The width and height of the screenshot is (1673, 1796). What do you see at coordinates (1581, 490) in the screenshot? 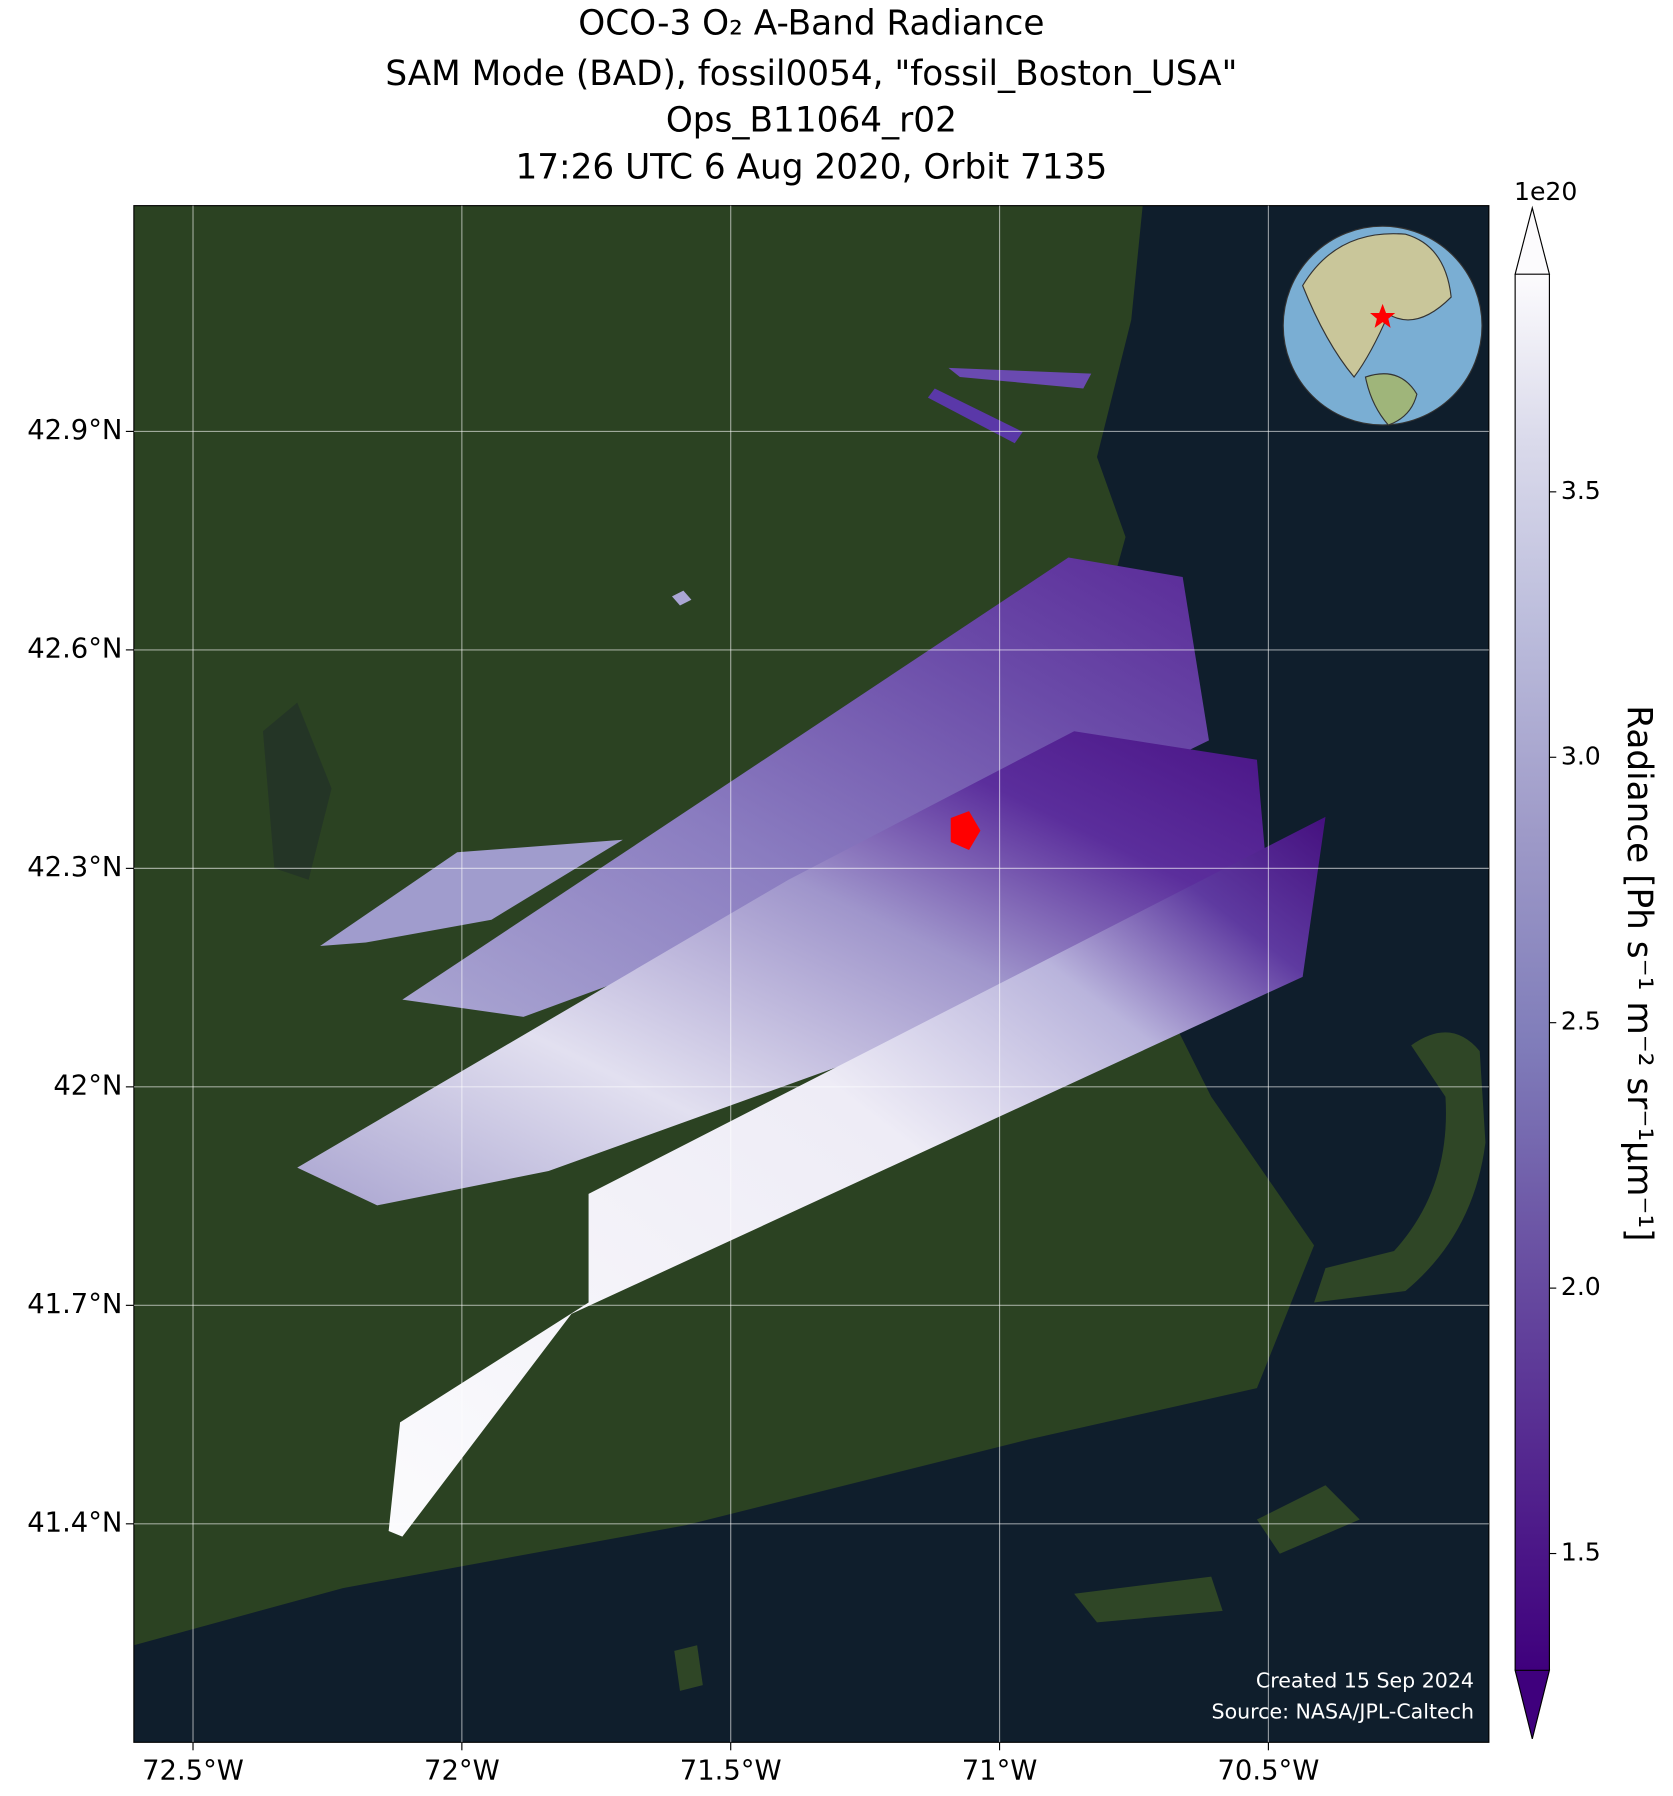
I see `colorbar-tick-label: 3.5` at bounding box center [1581, 490].